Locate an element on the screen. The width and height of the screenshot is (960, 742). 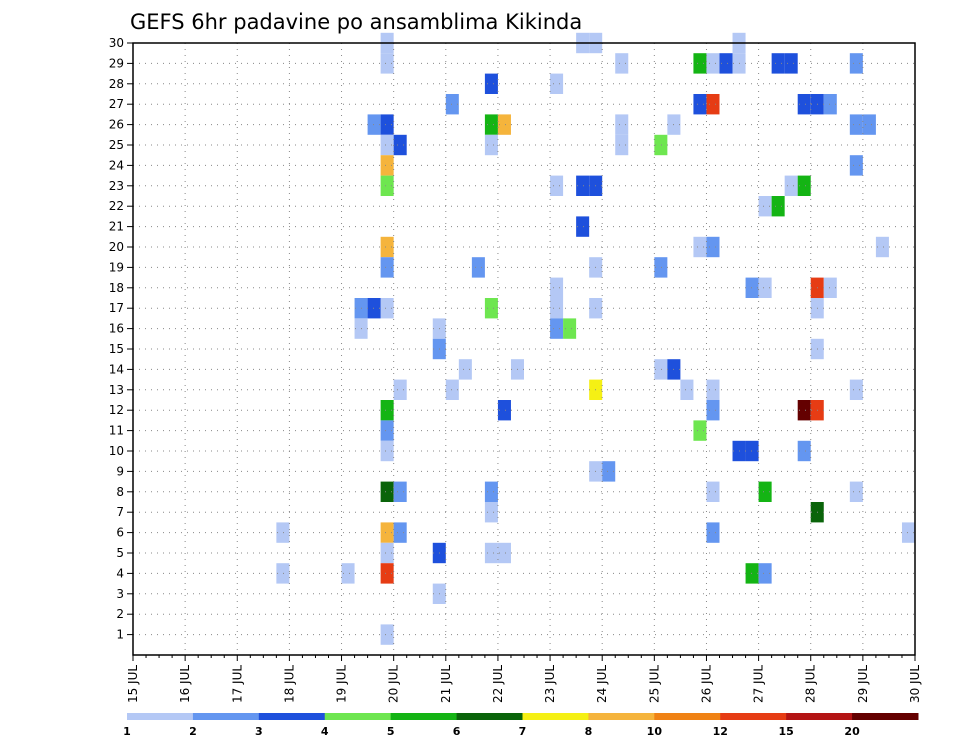
colorbar: 1 2 3 4 5 6 7 8 10 12 15 20 is located at coordinates (521, 725).